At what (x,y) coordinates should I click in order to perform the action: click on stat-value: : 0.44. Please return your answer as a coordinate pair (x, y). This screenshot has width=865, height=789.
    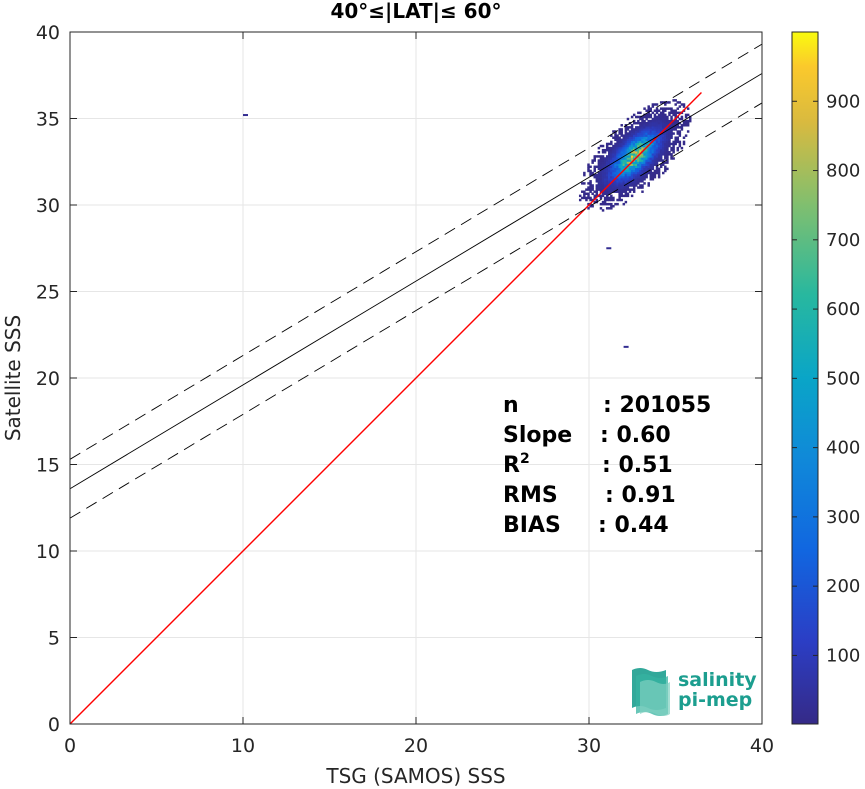
    Looking at the image, I should click on (633, 525).